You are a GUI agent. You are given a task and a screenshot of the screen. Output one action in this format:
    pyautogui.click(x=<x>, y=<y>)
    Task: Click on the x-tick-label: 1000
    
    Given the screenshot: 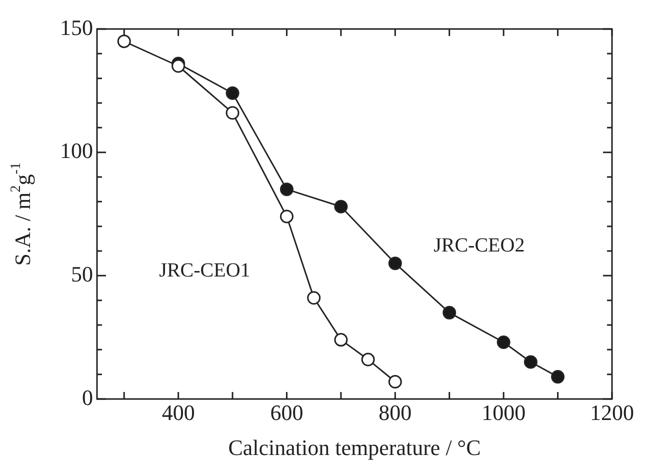 What is the action you would take?
    pyautogui.click(x=504, y=412)
    